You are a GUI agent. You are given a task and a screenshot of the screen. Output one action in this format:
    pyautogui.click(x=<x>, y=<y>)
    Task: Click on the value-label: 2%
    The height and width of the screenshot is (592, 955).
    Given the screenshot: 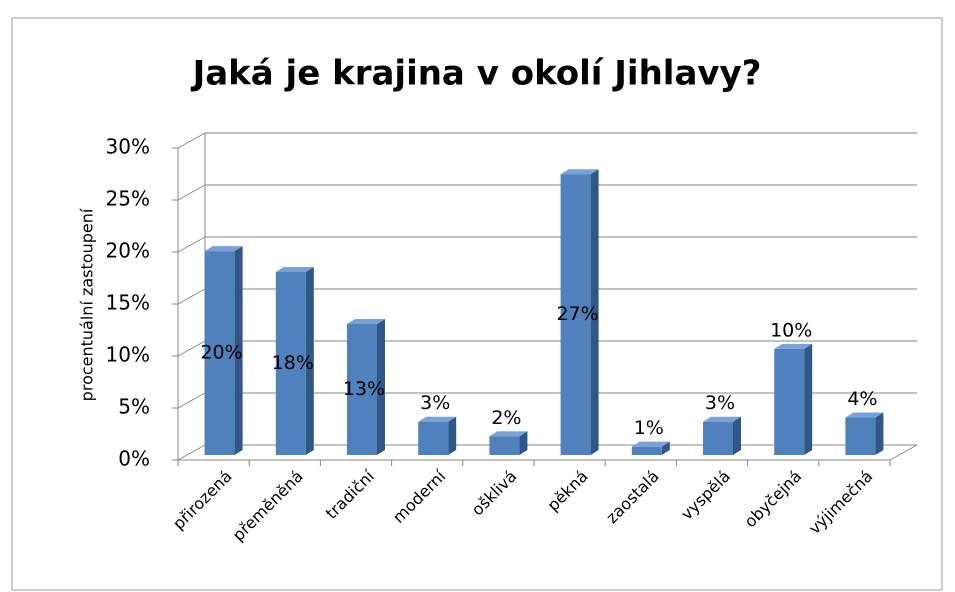 What is the action you would take?
    pyautogui.click(x=506, y=418)
    